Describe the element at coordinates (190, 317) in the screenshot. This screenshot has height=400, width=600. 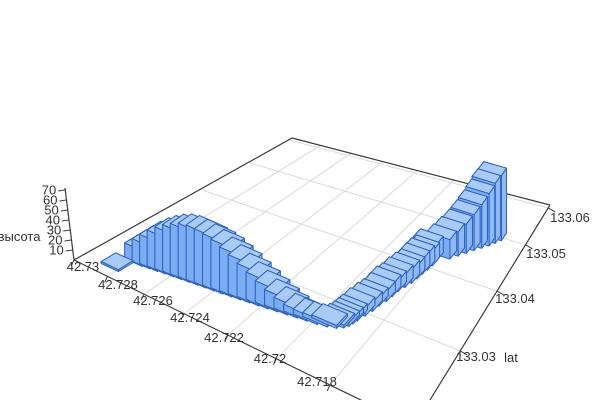
I see `lat-tick-label: 42.724` at that location.